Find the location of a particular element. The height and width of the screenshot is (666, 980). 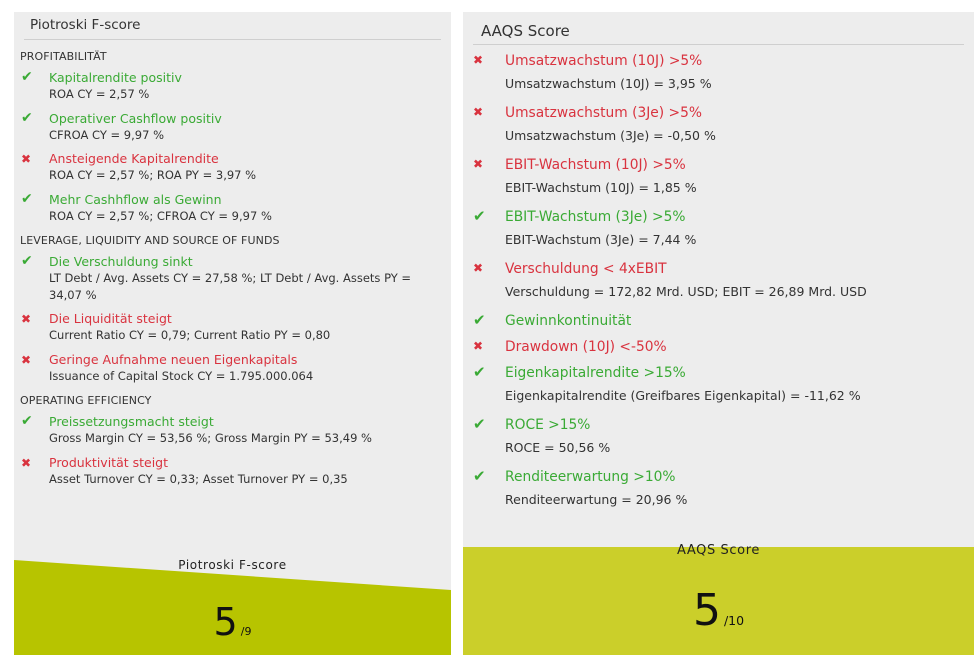

section-heading: OPERATING EFFICIENCY is located at coordinates (86, 400).